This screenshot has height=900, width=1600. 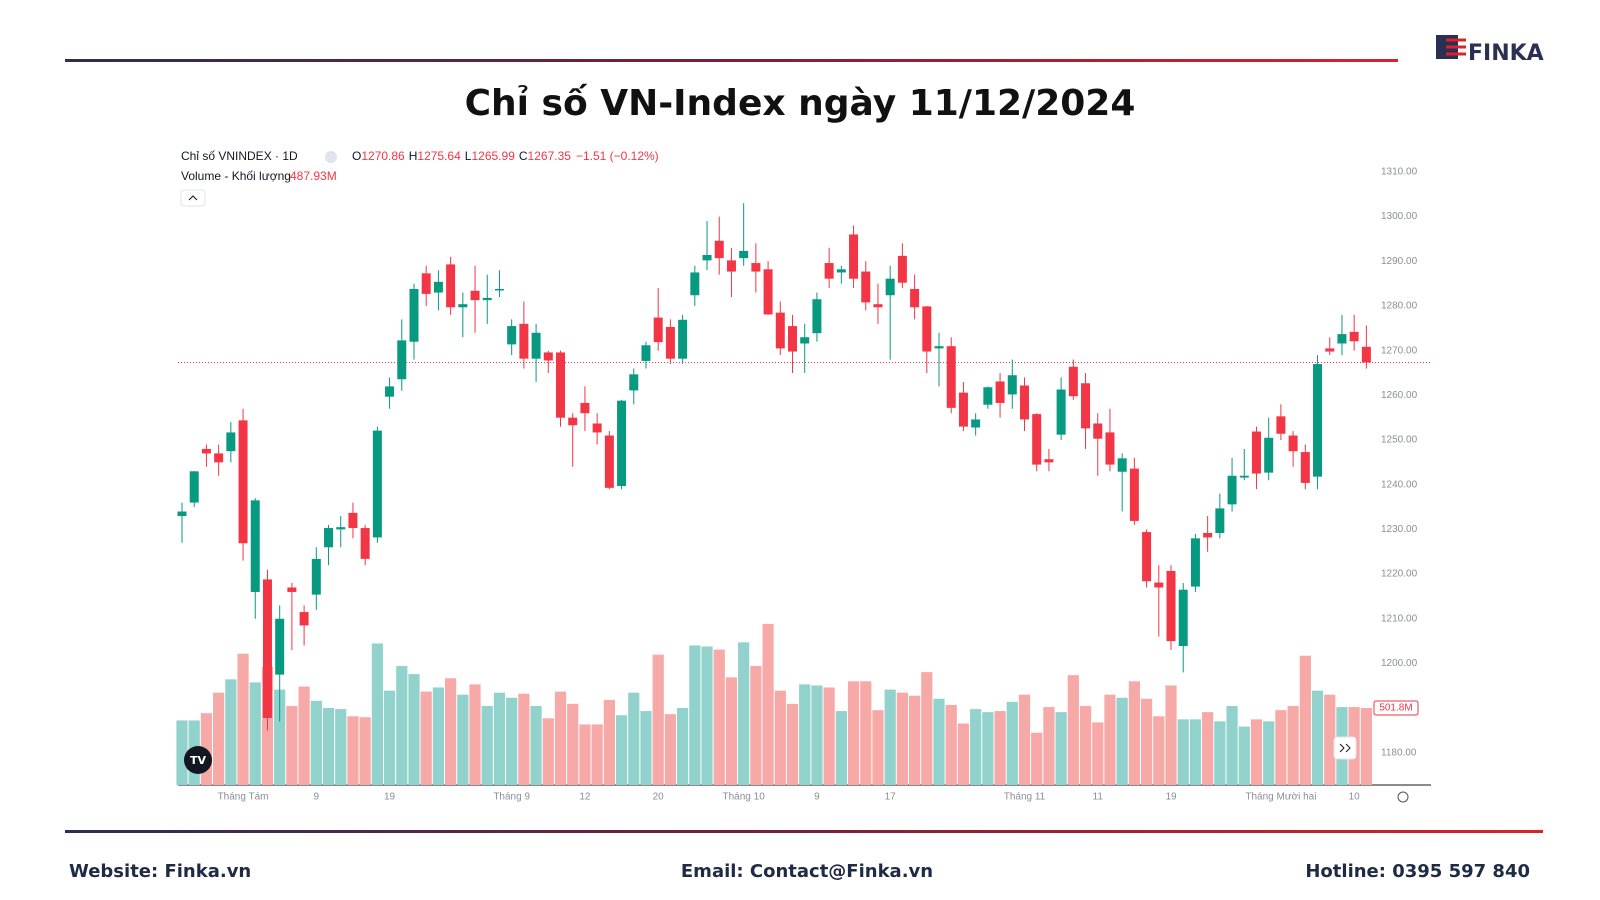 I want to click on y-tick-label: 1220.00, so click(x=1399, y=574).